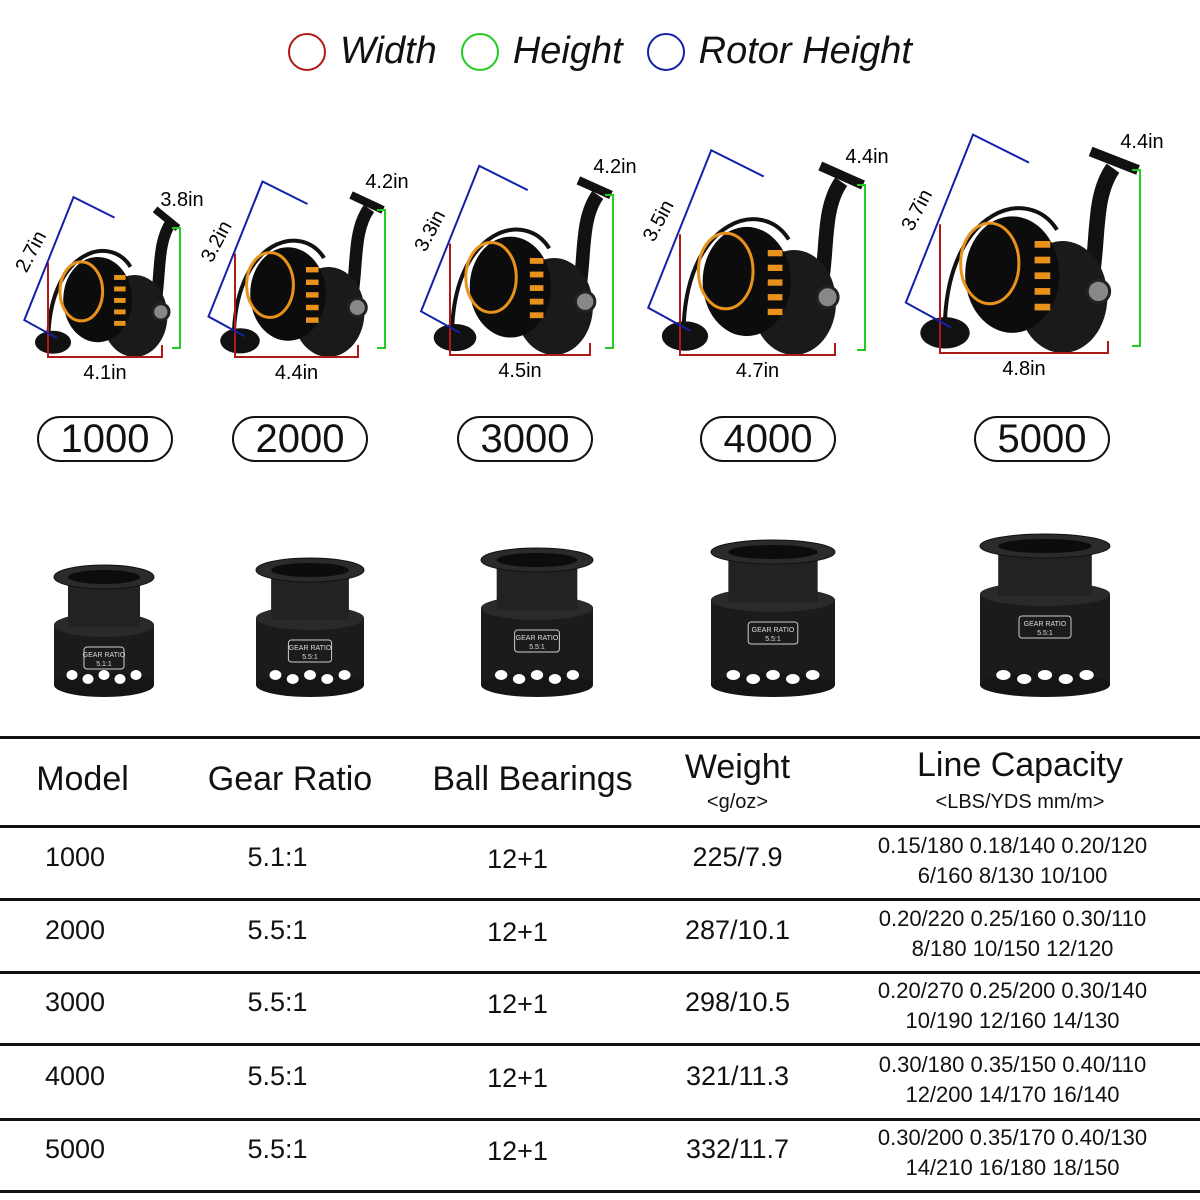 The width and height of the screenshot is (1200, 1200). I want to click on cell-model: 2000, so click(75, 929).